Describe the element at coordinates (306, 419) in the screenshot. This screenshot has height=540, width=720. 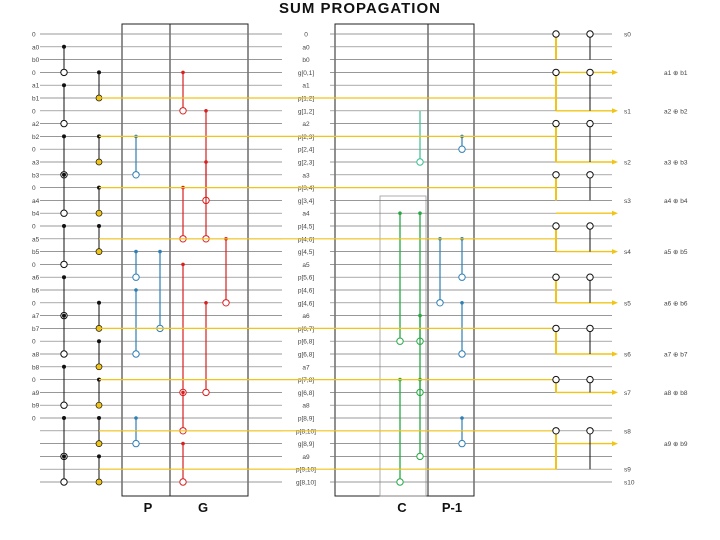
I see `middle-wire-label: p[8,9]` at that location.